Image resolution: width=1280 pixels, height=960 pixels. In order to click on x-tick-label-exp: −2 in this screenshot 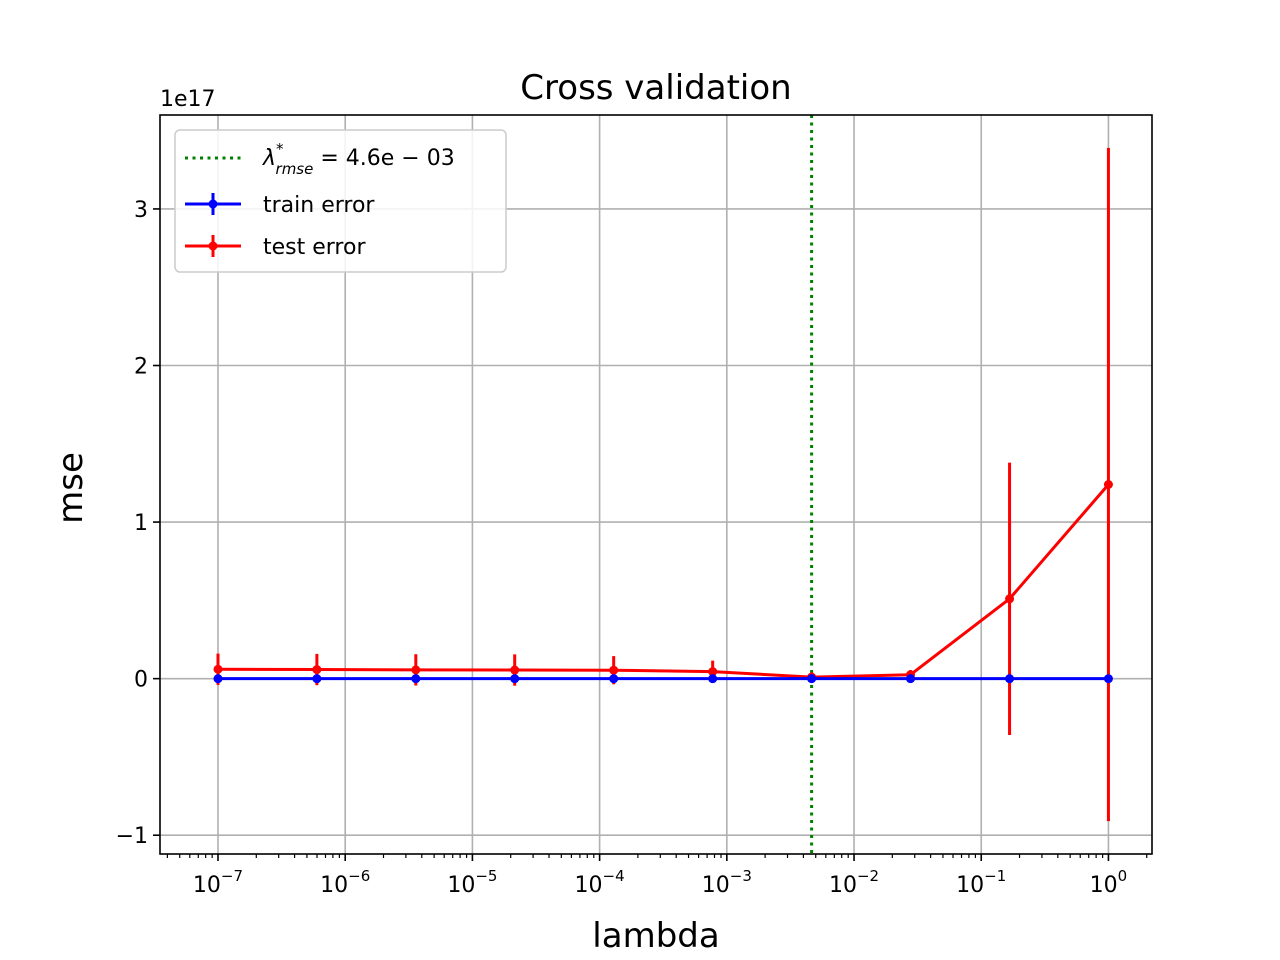, I will do `click(868, 876)`.